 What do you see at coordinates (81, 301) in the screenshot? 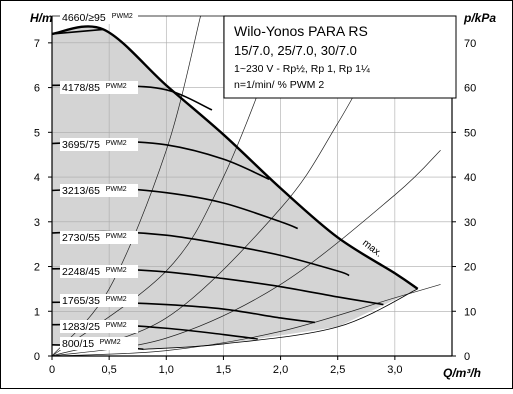
I see `curve-label-text: 1765/35` at bounding box center [81, 301].